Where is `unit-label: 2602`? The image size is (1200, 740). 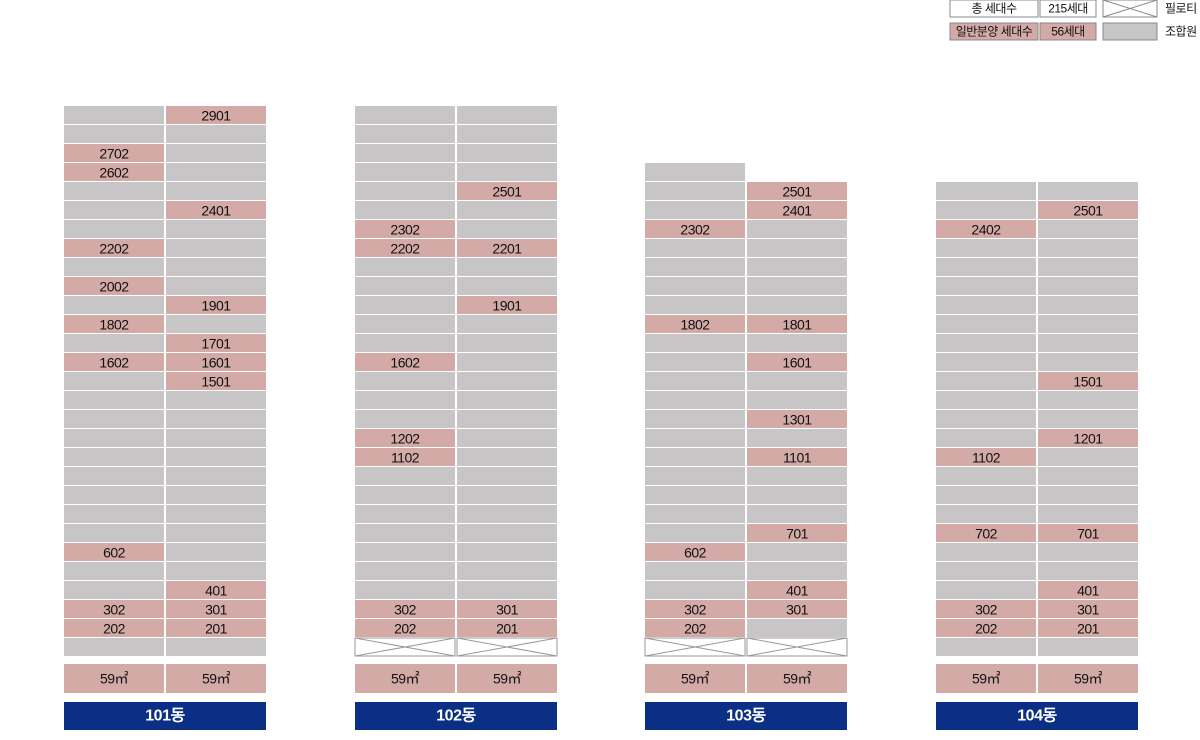 unit-label: 2602 is located at coordinates (114, 173).